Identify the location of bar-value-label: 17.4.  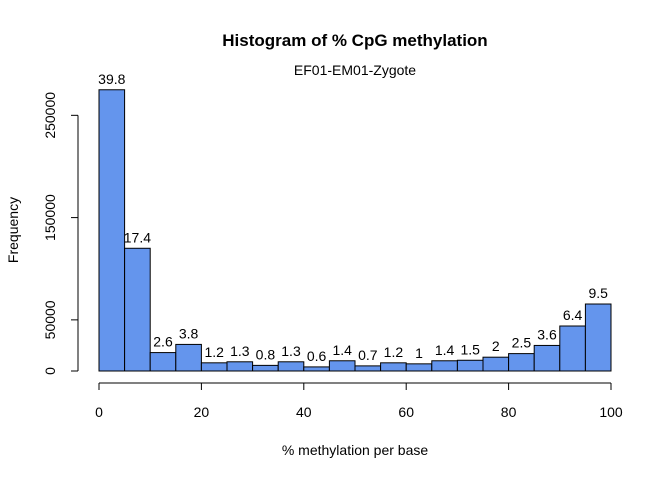
(137, 237).